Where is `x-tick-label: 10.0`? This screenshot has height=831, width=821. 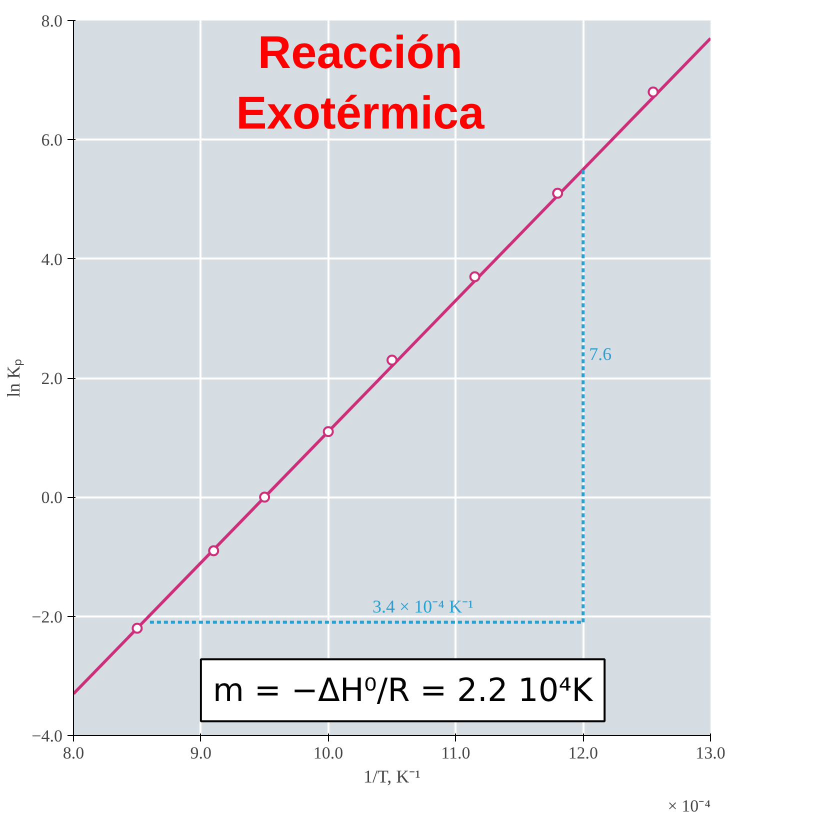 x-tick-label: 10.0 is located at coordinates (328, 753).